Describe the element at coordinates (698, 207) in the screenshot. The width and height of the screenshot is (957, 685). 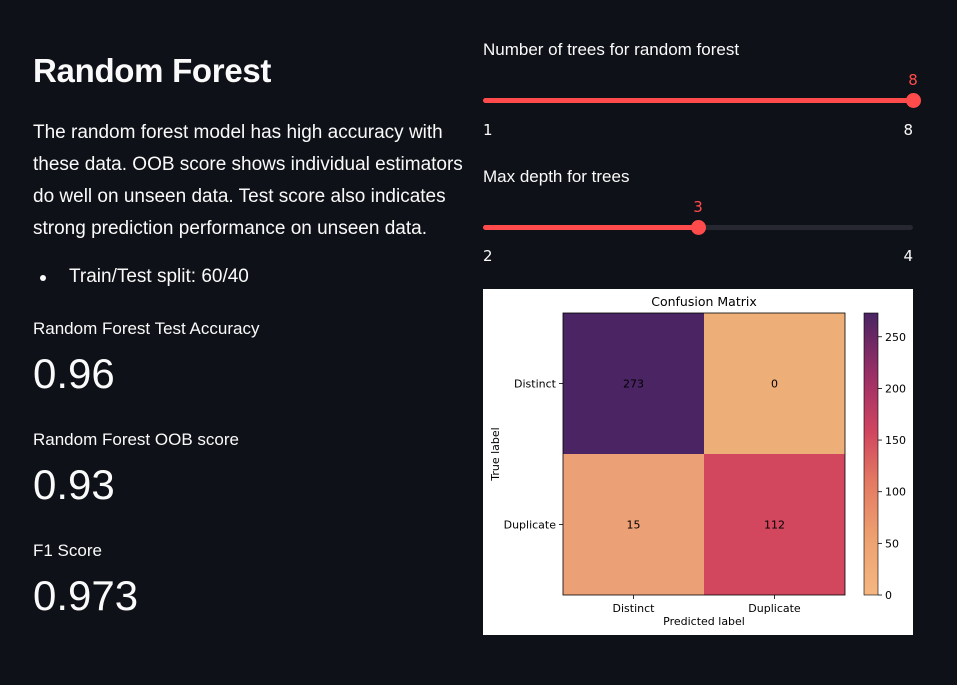
I see `slider-value-max-depth: 3` at that location.